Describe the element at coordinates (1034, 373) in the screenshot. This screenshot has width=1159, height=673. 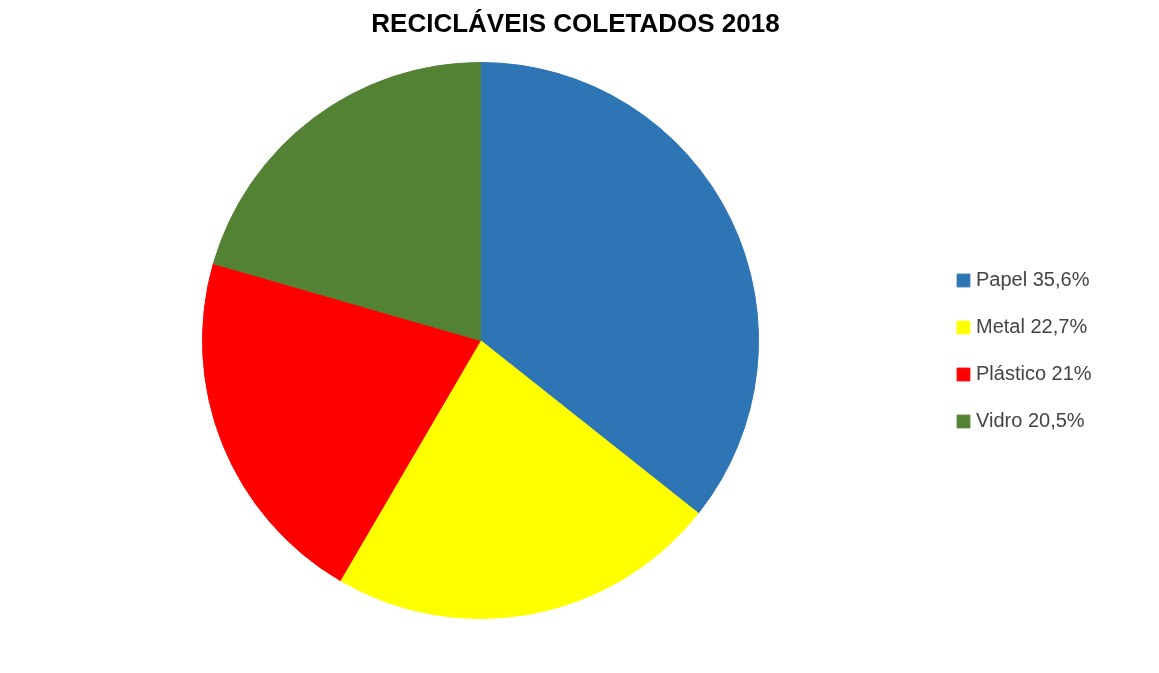
I see `legend-label: Plástico 21%` at that location.